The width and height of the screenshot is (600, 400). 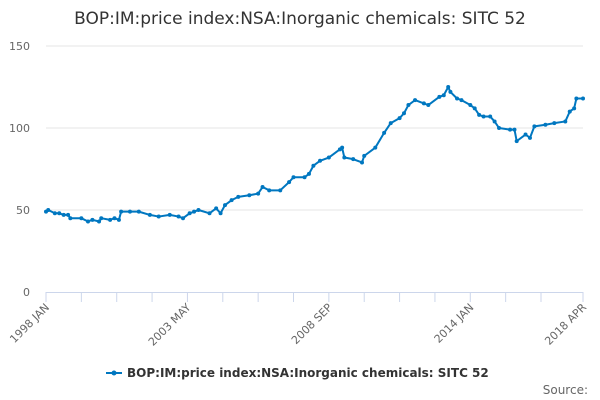 What do you see at coordinates (19, 128) in the screenshot?
I see `y-tick-label: 100` at bounding box center [19, 128].